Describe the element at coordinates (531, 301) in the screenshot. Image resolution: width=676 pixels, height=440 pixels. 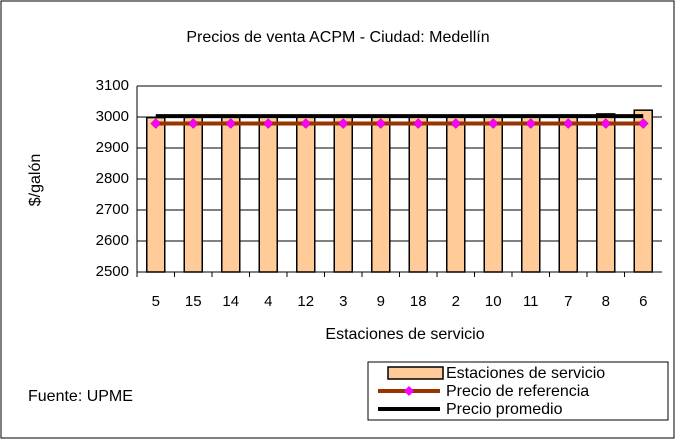
I see `x-tick-label: 11` at that location.